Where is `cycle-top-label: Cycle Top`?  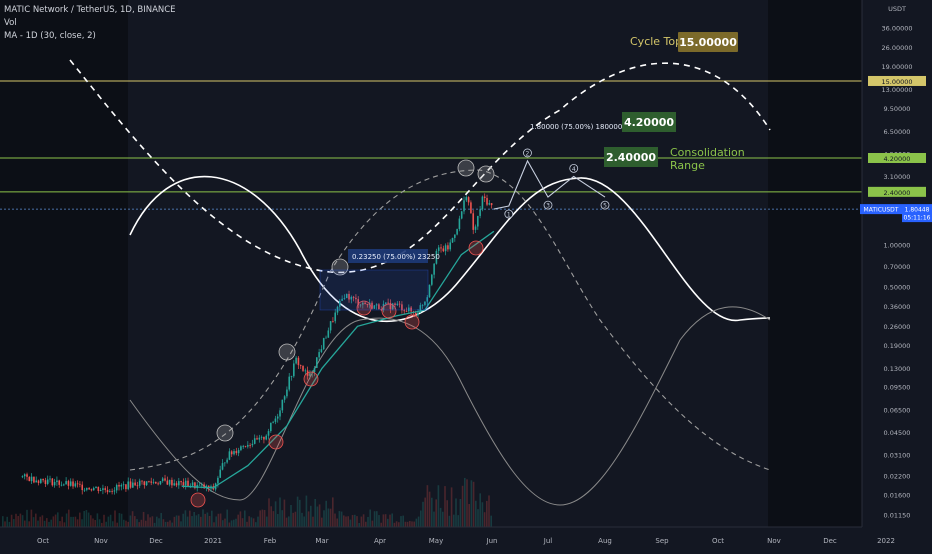
cycle-top-label: Cycle Top is located at coordinates (656, 41).